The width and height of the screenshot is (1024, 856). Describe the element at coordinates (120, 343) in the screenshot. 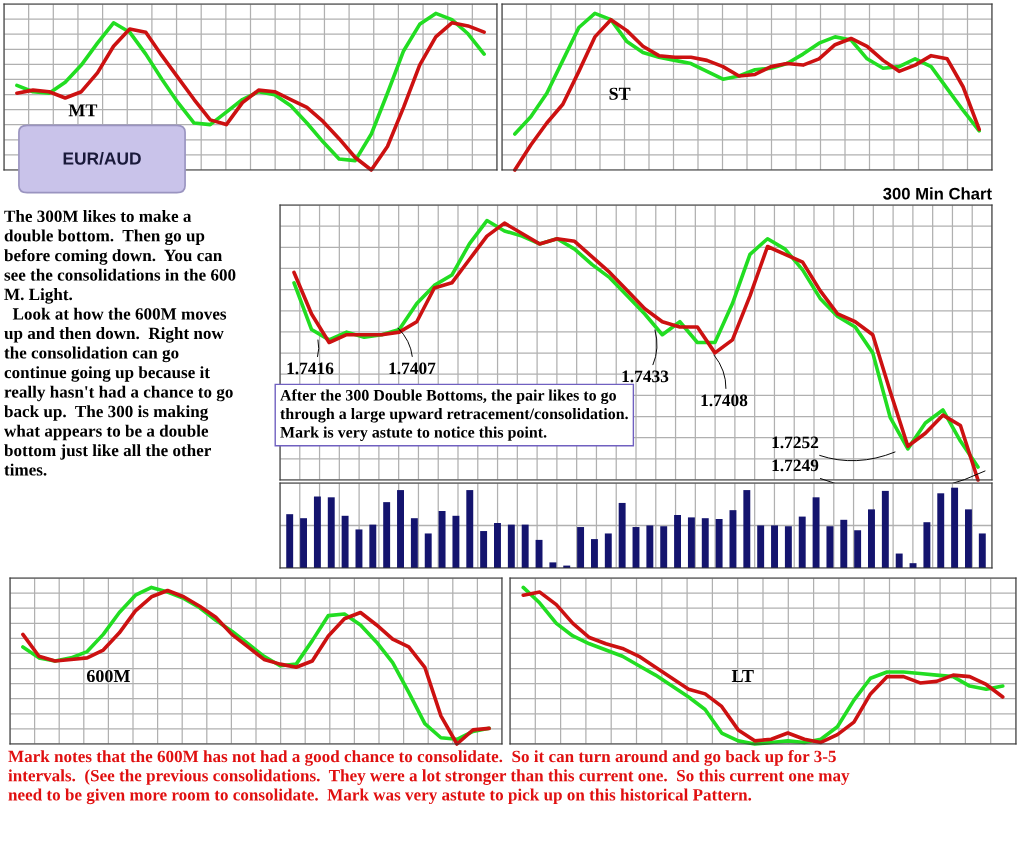

I see `text: The 300M likes to make a double bottom. Then go up before coming down. You can see the consolidations in the 600 M. Light. Look at how the 600M moves up and then down. Right now the consolidation can go continue going up because it really hasn't had a chance to go back up. The 300 is making what appears to be a double bottom just like all the other times.` at that location.